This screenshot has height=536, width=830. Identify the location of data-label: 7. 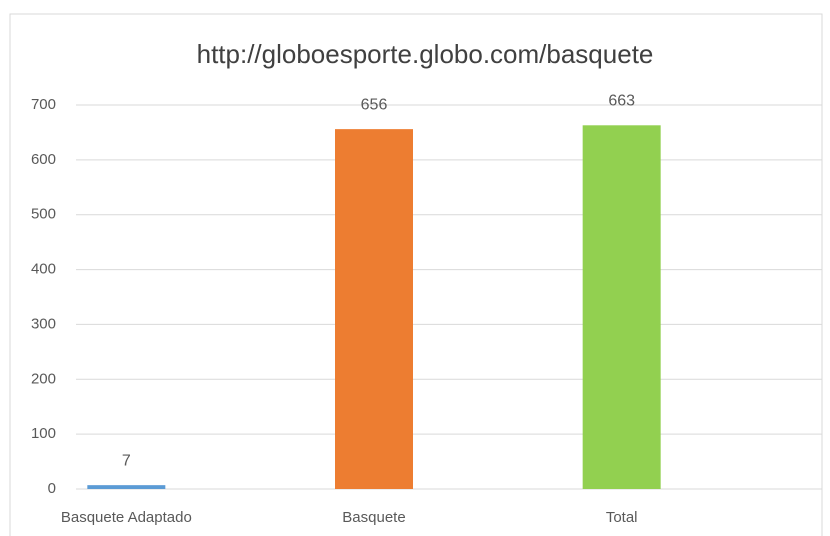
(126, 460).